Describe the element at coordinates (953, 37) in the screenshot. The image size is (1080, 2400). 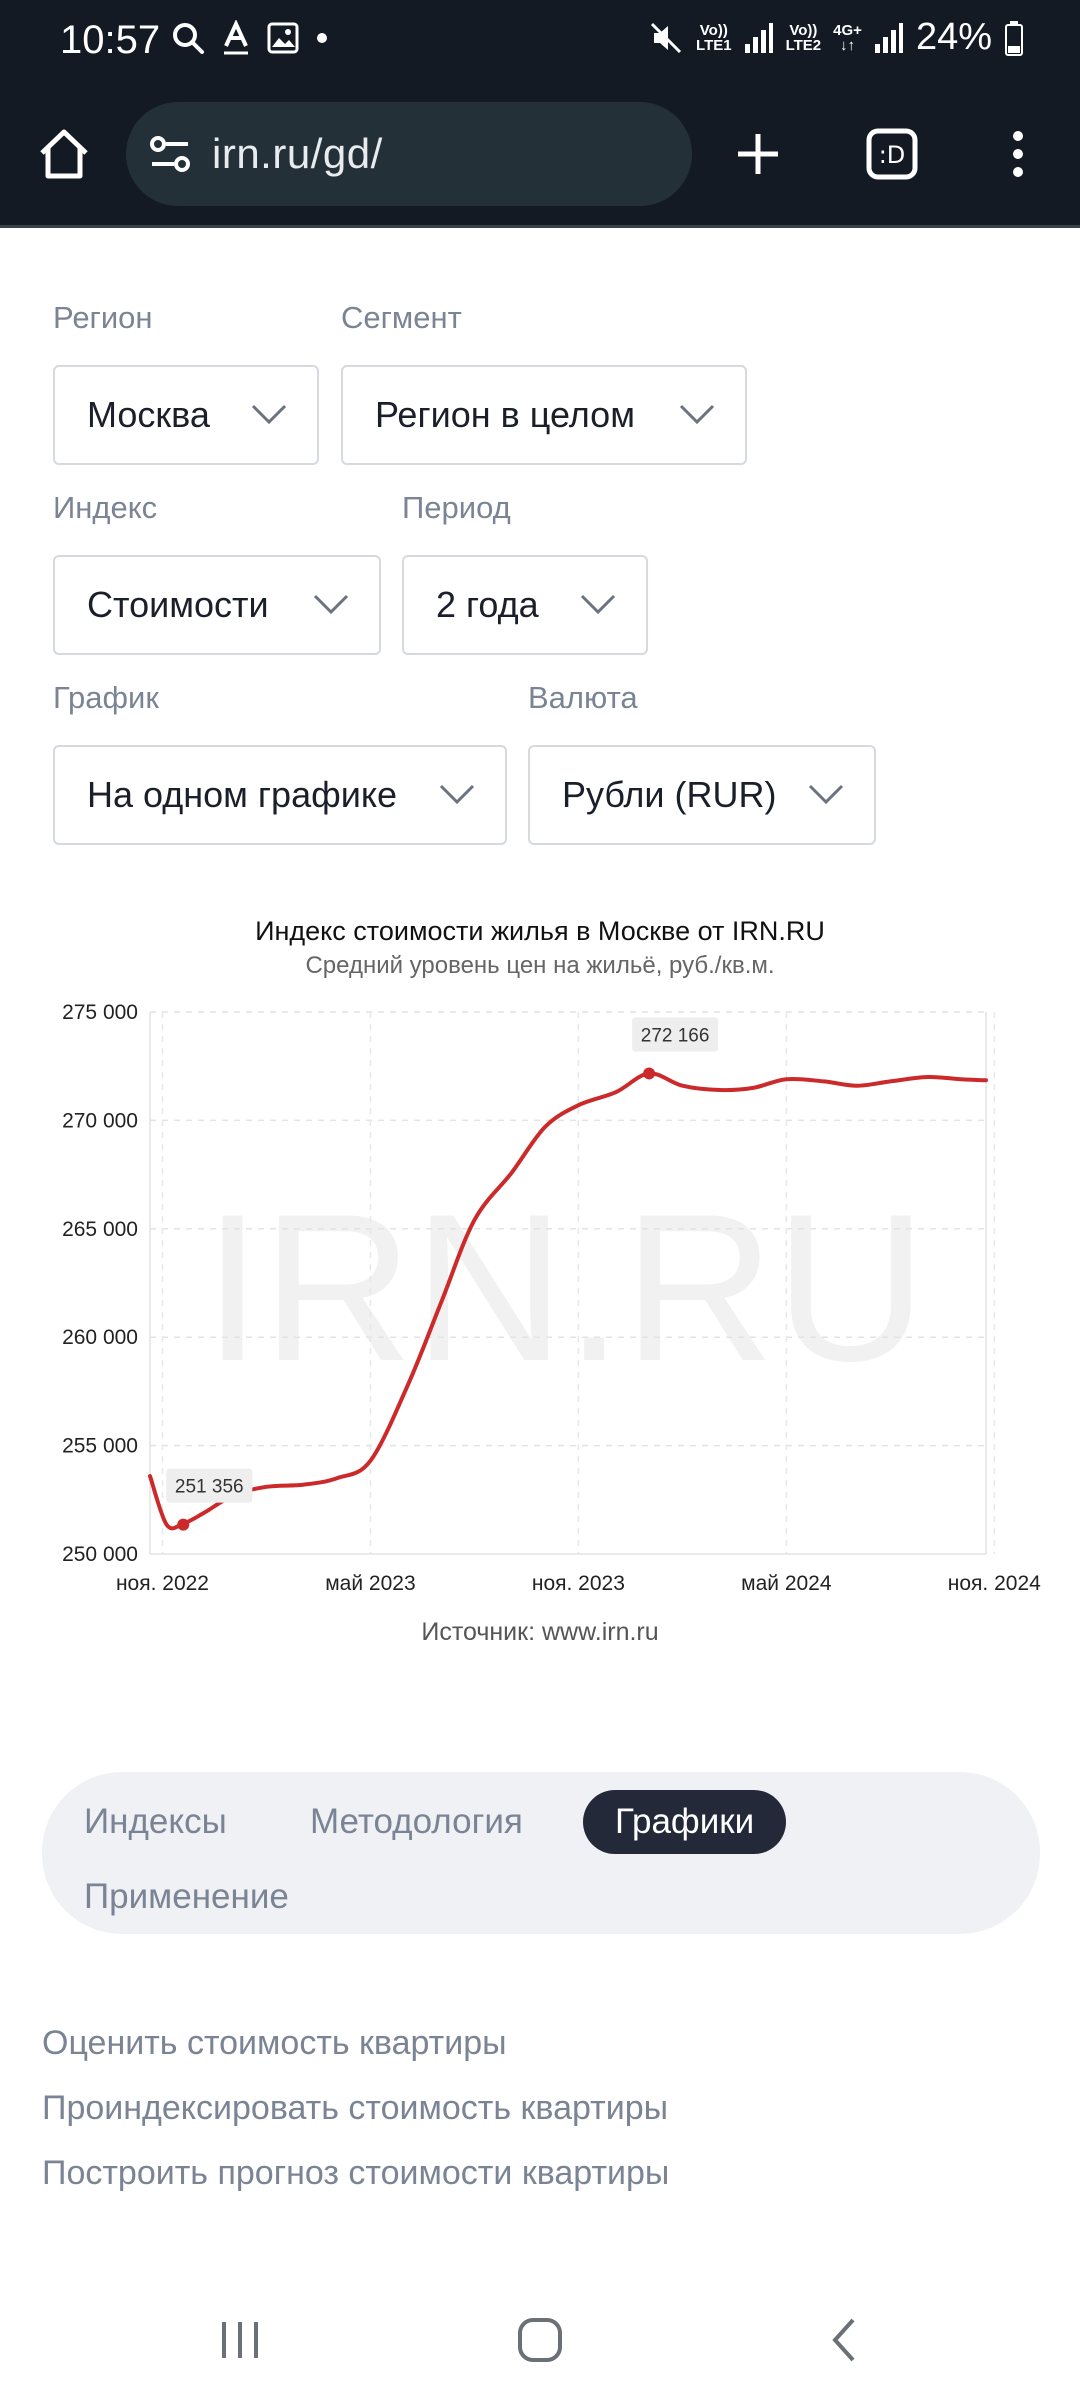
I see `battery-percent: 24%` at that location.